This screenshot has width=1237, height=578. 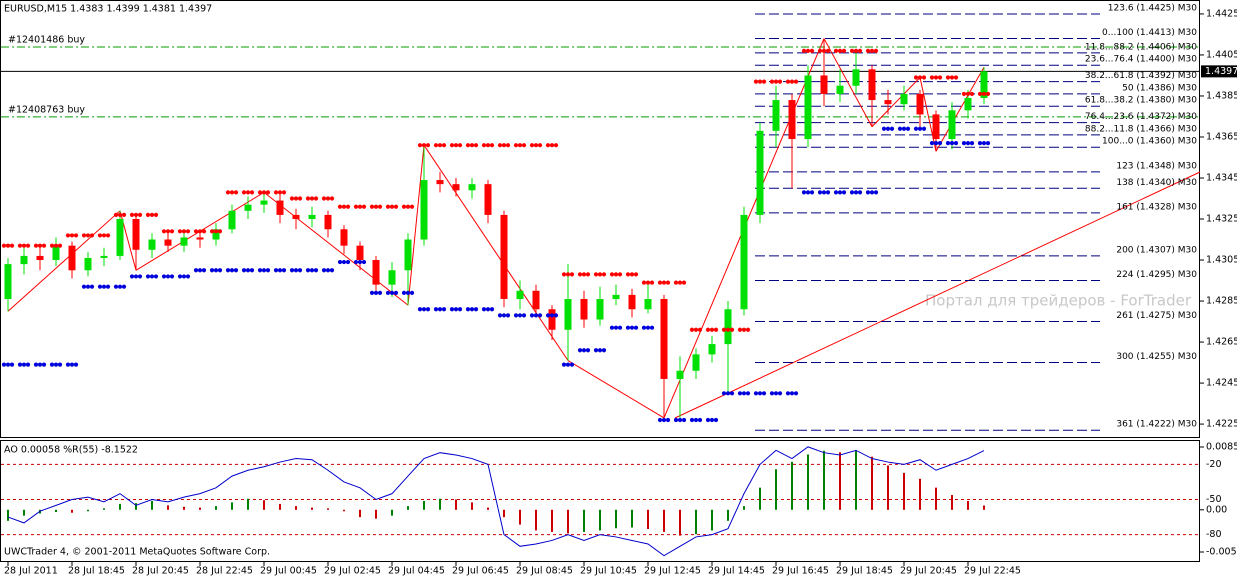 What do you see at coordinates (736, 571) in the screenshot?
I see `x-tick-label: 29 Jul 14:45` at bounding box center [736, 571].